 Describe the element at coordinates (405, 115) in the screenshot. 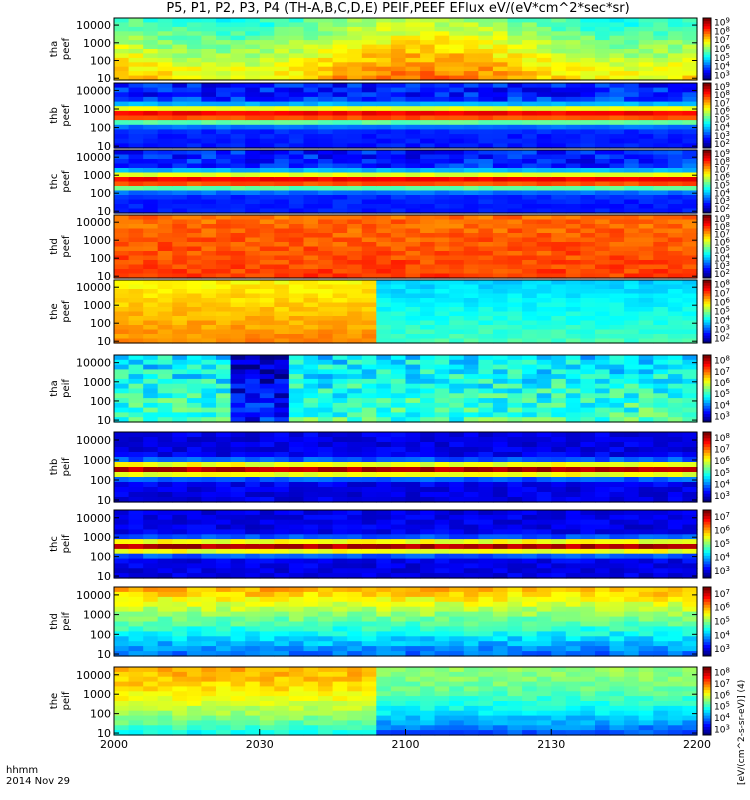

I see `panel-frame` at that location.